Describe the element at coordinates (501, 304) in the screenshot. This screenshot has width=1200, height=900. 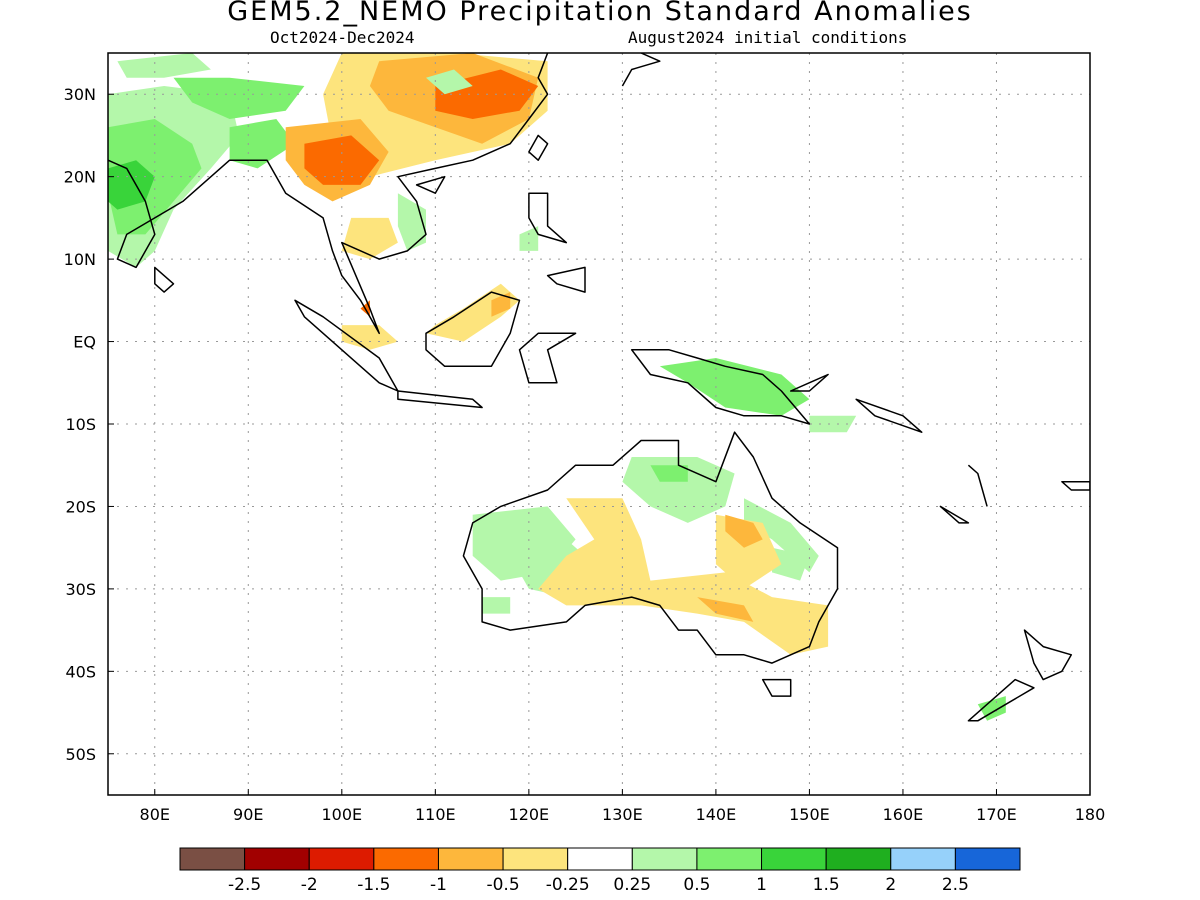
I see `borneo-dry-core` at that location.